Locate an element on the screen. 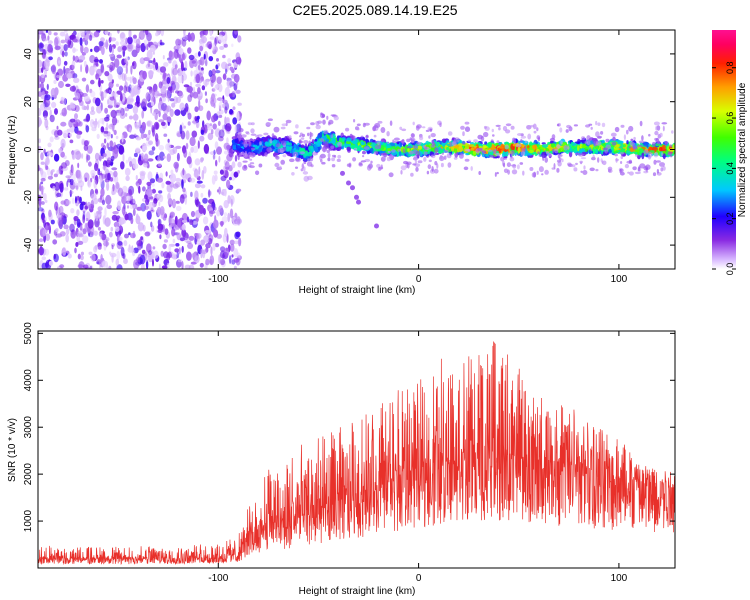  colorbar-tick-label: 0.4 is located at coordinates (730, 168).